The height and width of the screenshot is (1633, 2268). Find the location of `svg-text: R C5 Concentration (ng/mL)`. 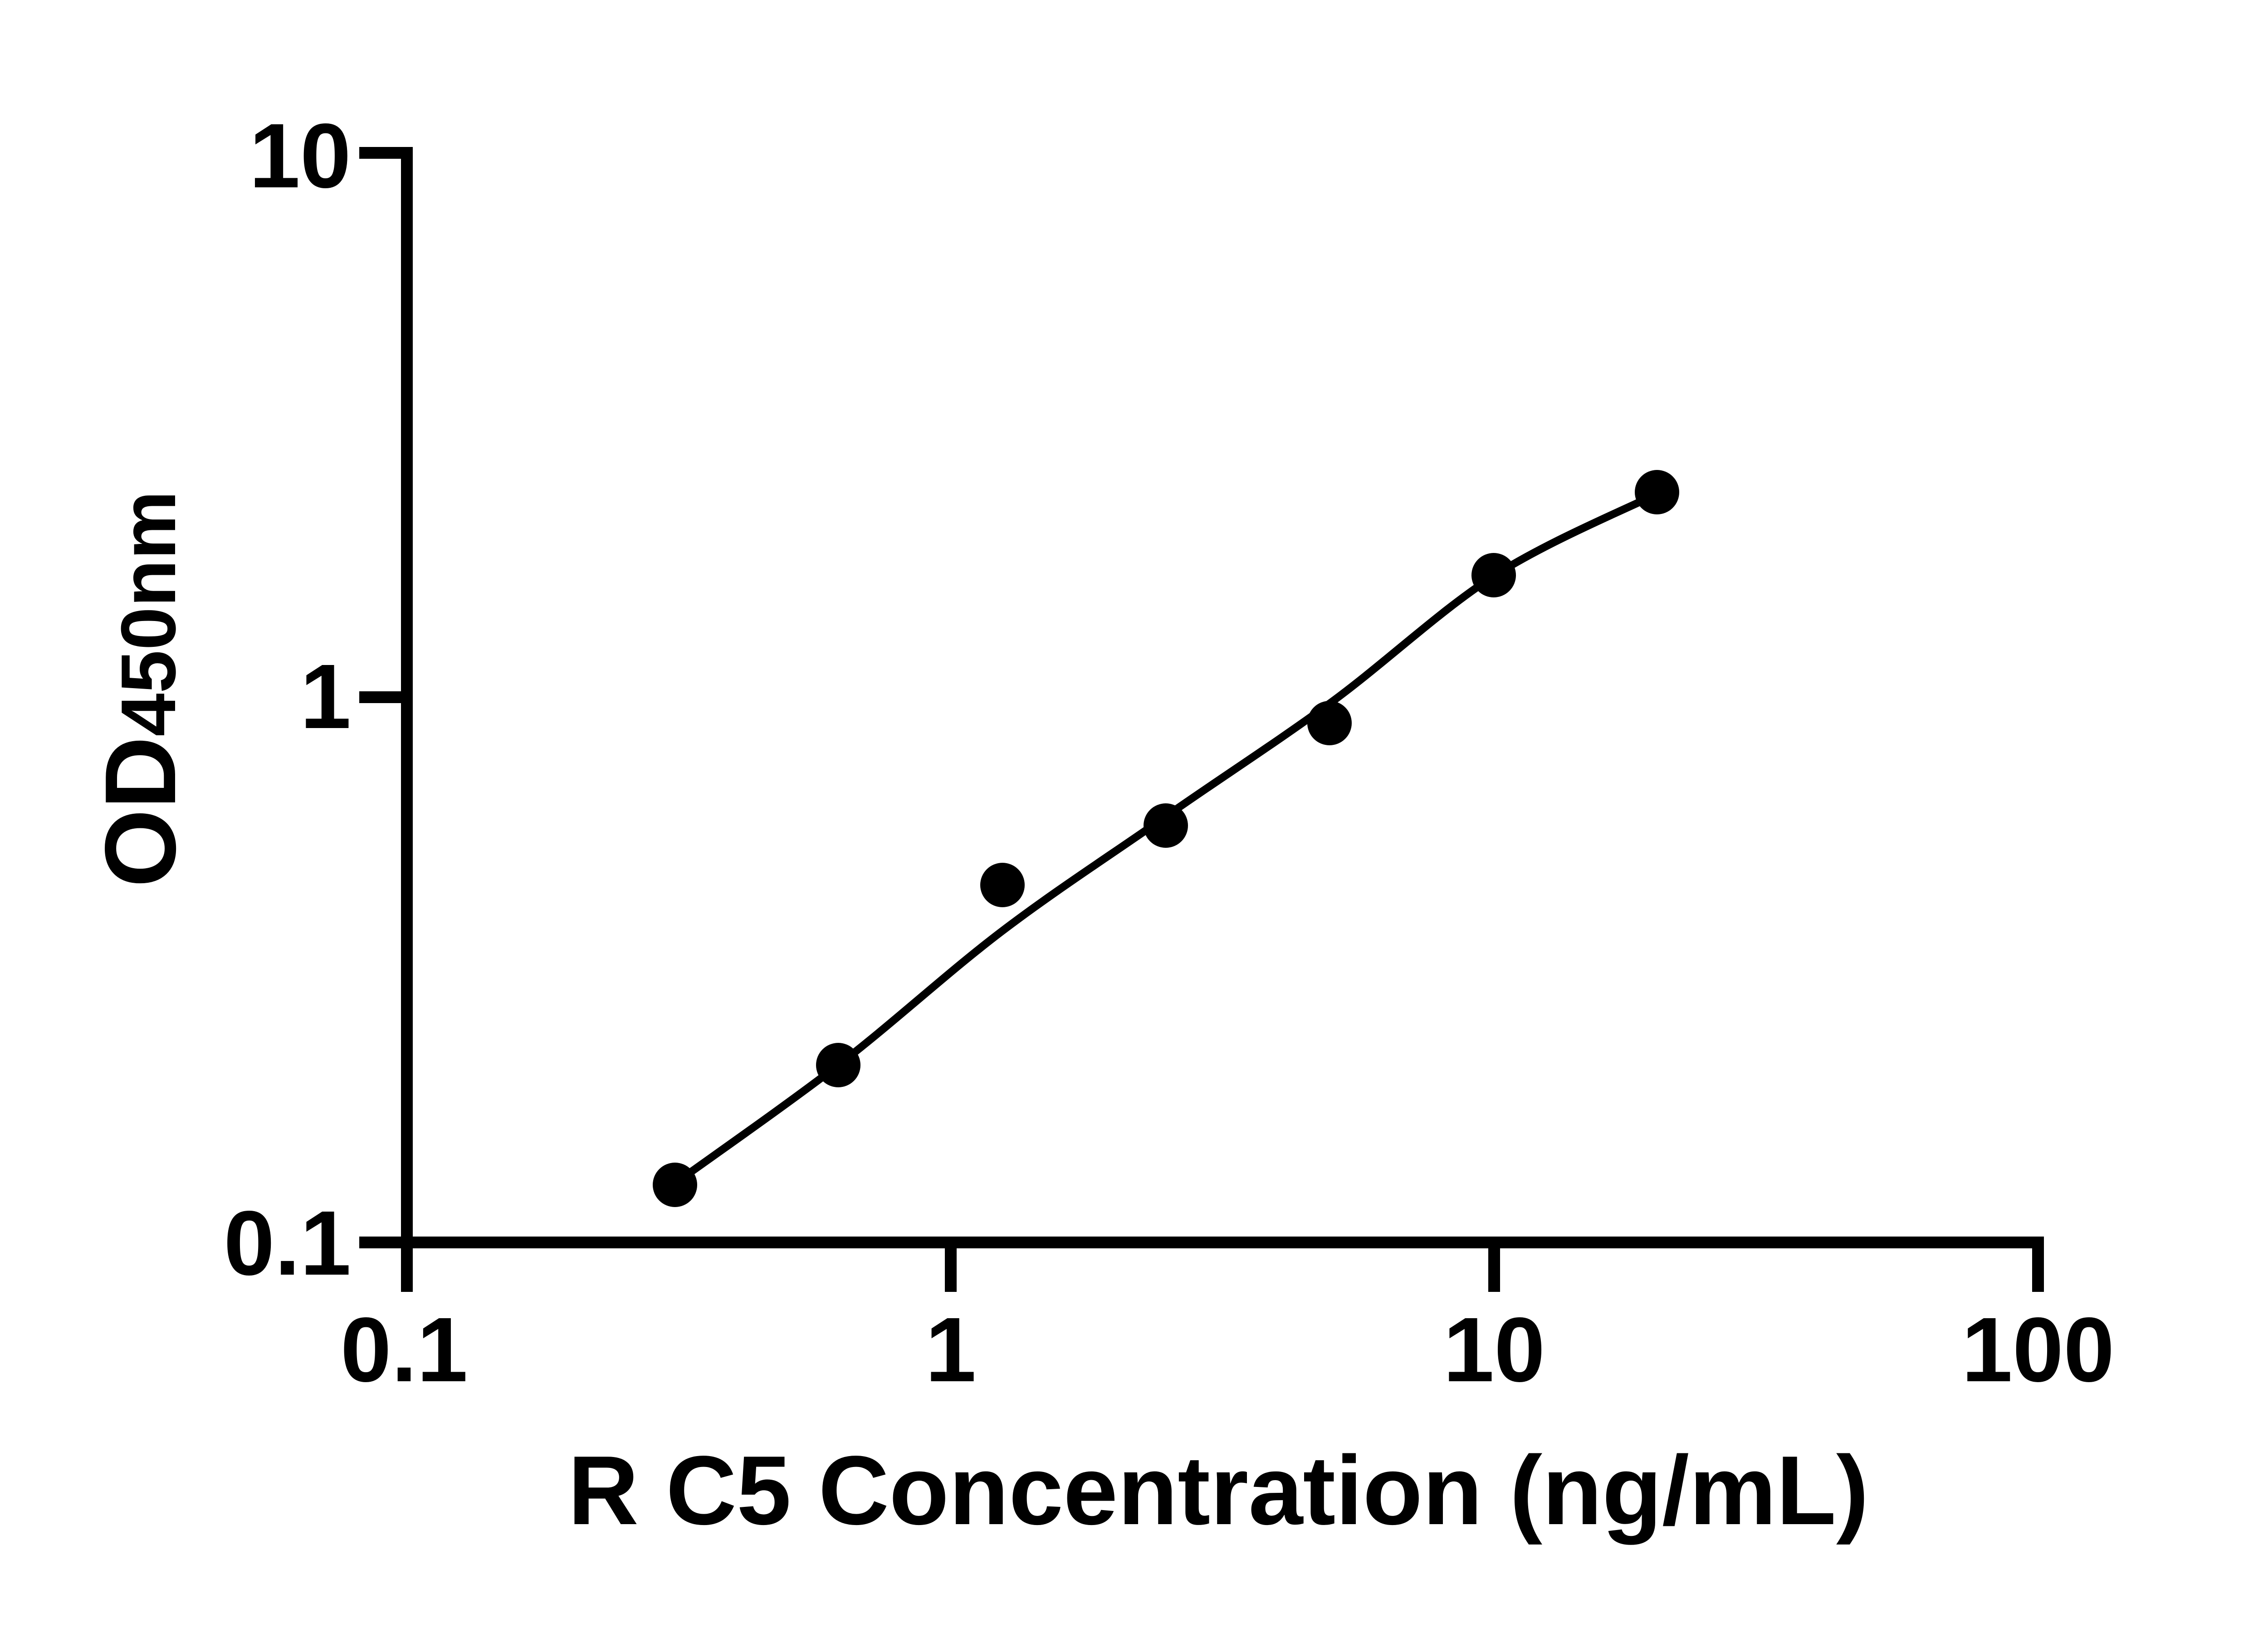

svg-text: R C5 Concentration (ng/mL) is located at coordinates (1218, 1490).